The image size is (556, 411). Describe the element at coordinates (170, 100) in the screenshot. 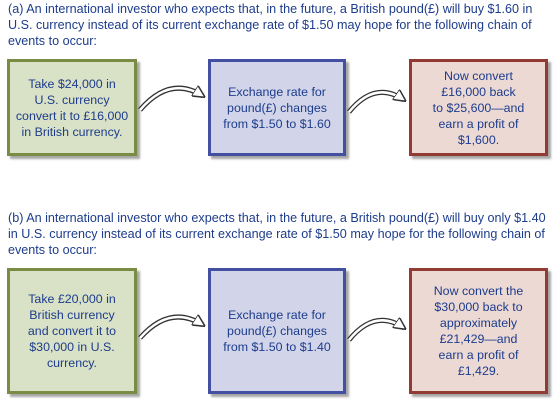

I see `arrow-a1-icon` at that location.